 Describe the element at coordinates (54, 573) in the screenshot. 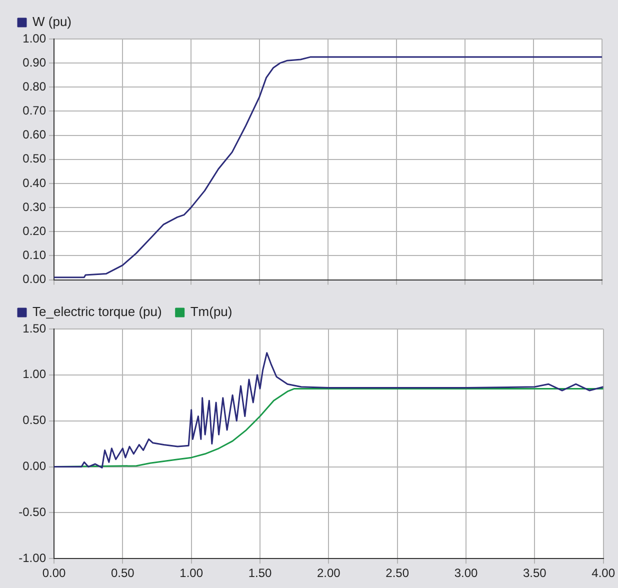

I see `x-tick-label: 0.00` at that location.